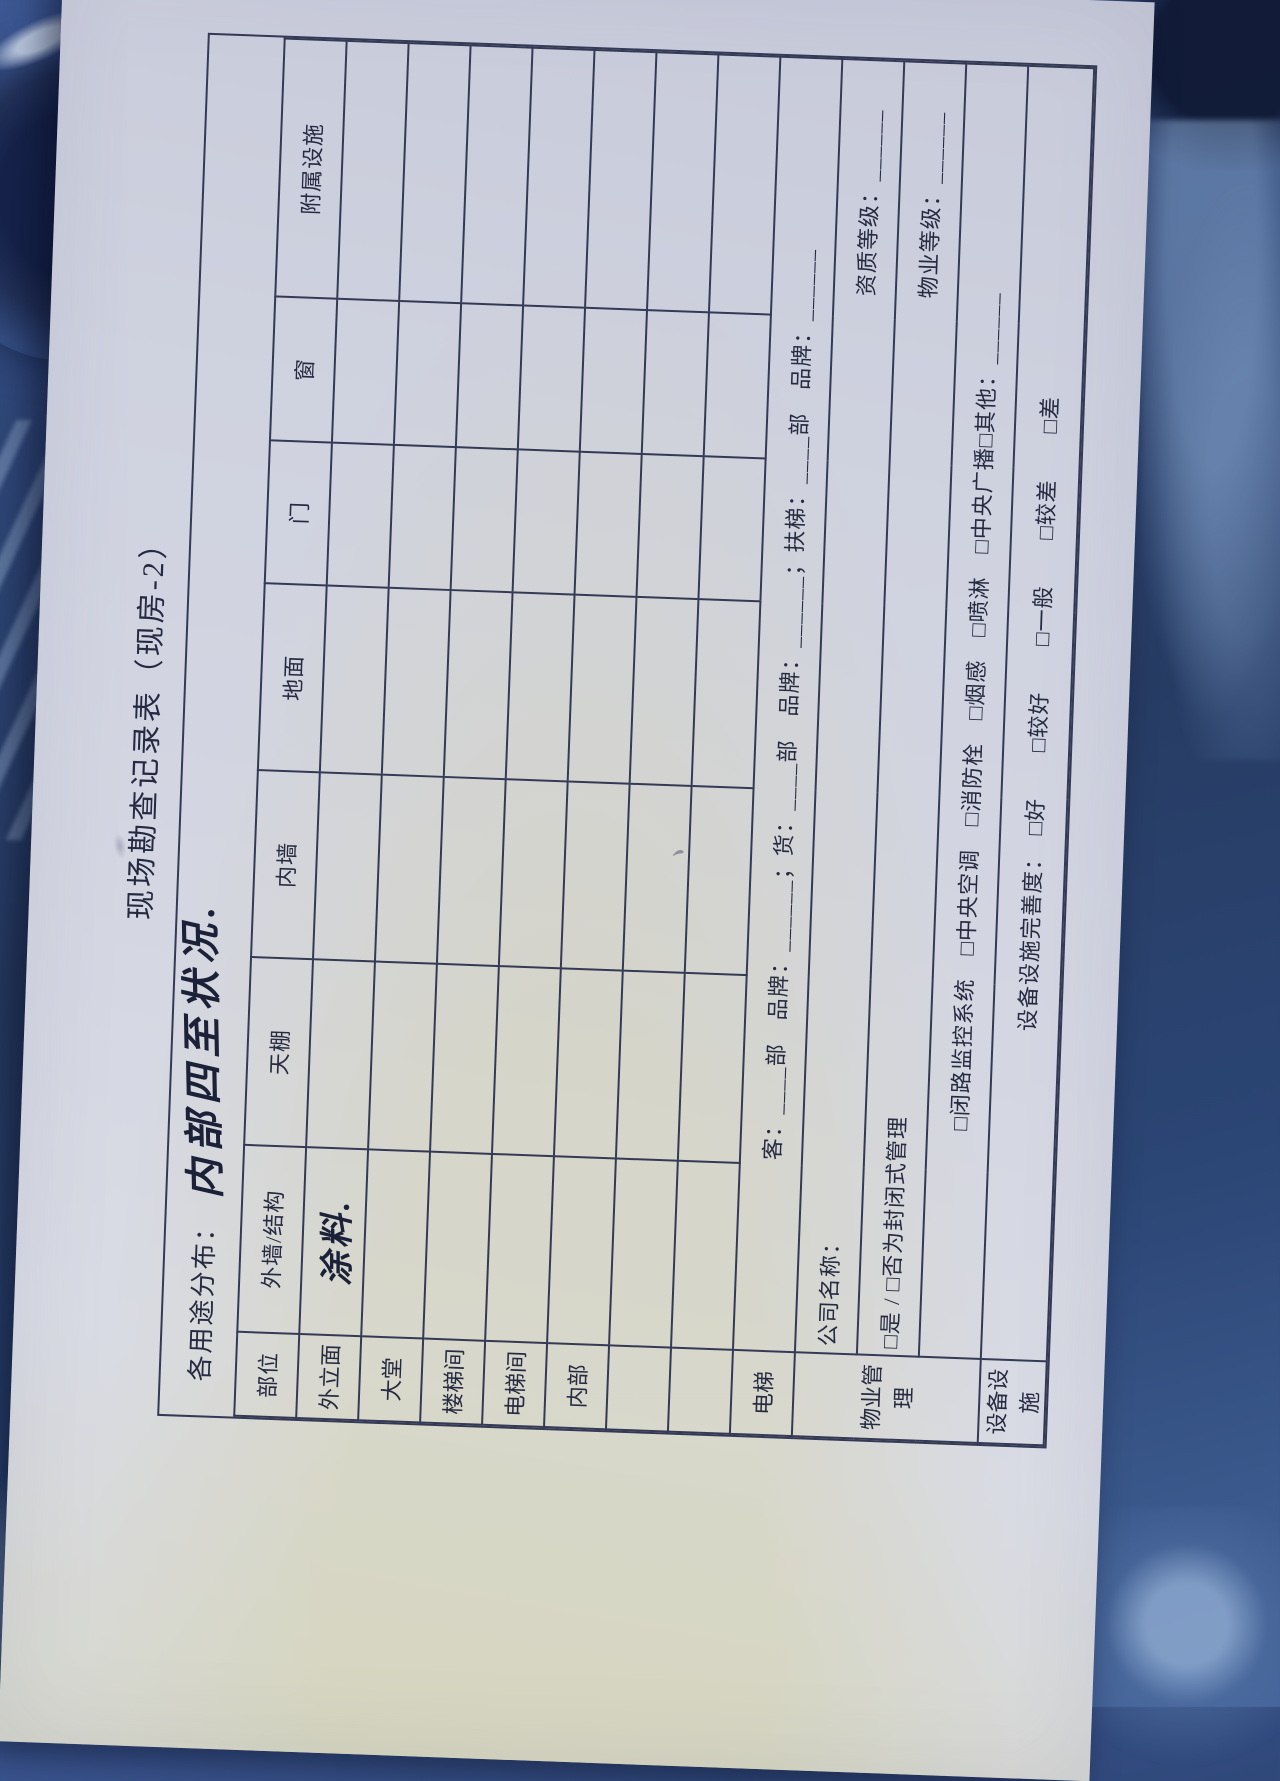 The width and height of the screenshot is (1280, 1781). What do you see at coordinates (931, 204) in the screenshot?
I see `property-grade-label: 物业等级：______` at bounding box center [931, 204].